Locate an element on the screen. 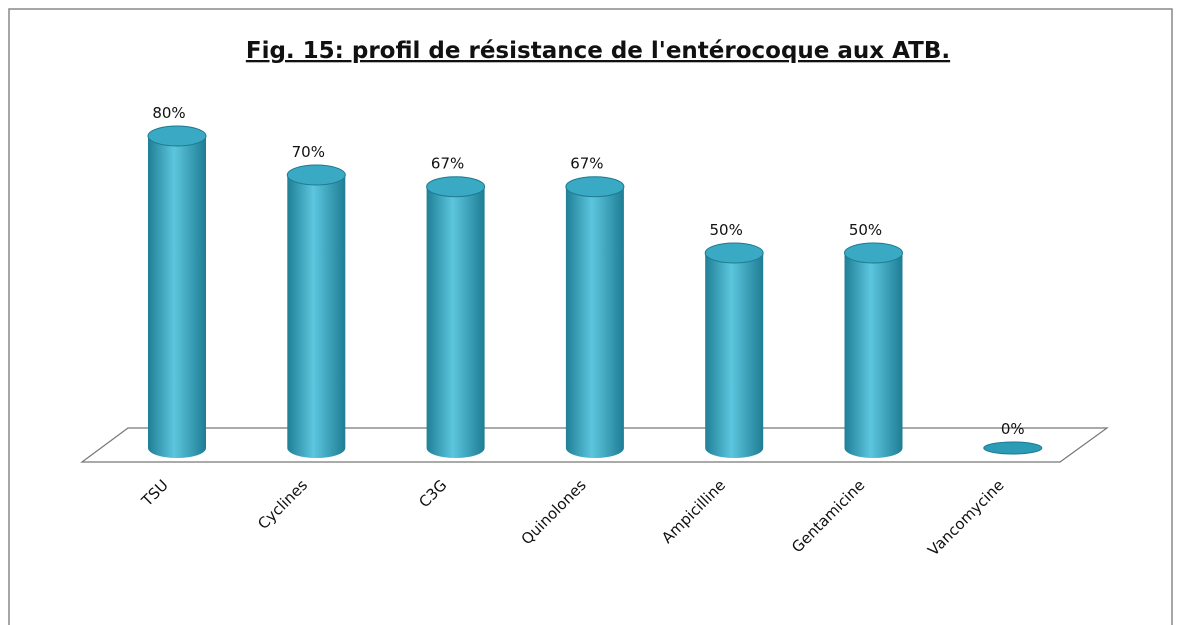 The image size is (1180, 625). x-tick-label: Quinolones is located at coordinates (554, 512).